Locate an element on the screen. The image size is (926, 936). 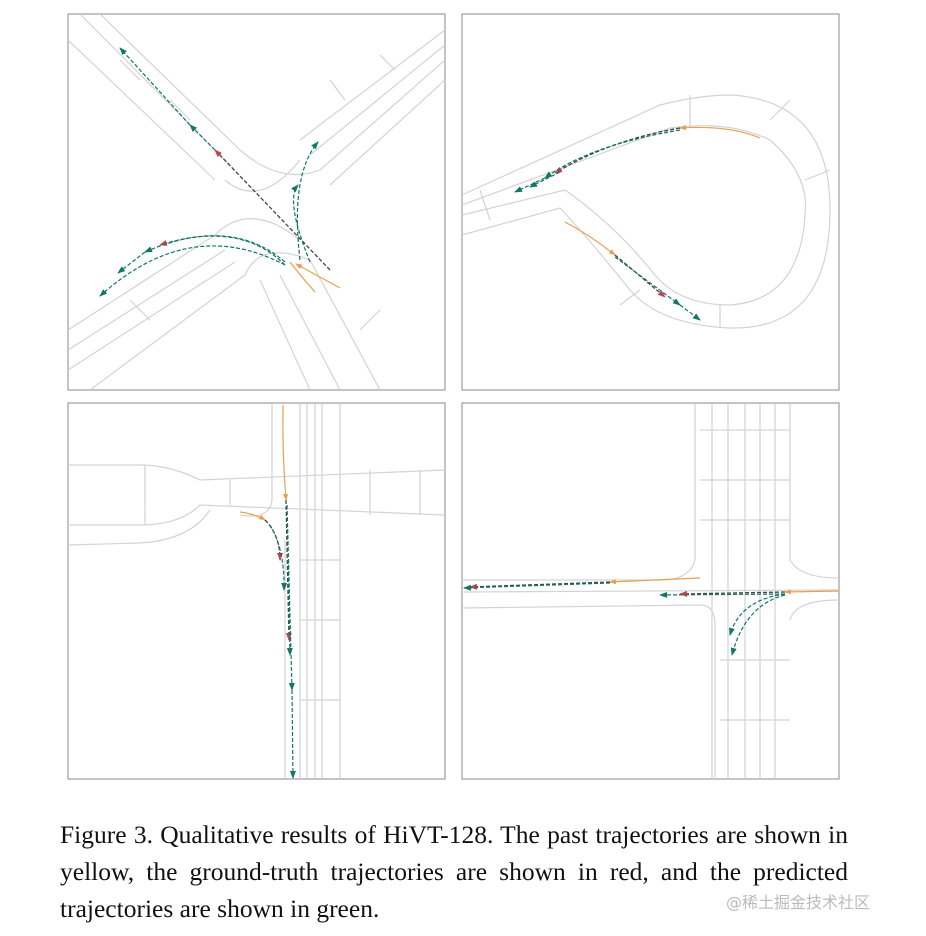
watermark: @稀土掘金技术社区 is located at coordinates (798, 902).